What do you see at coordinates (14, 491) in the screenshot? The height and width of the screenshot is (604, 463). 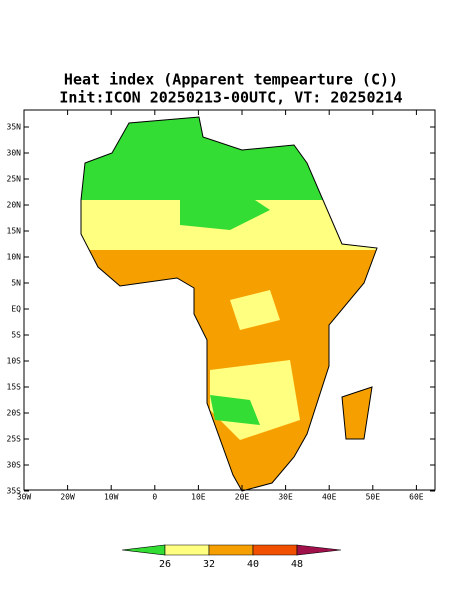 I see `lat-tick-label: 35S` at bounding box center [14, 491].